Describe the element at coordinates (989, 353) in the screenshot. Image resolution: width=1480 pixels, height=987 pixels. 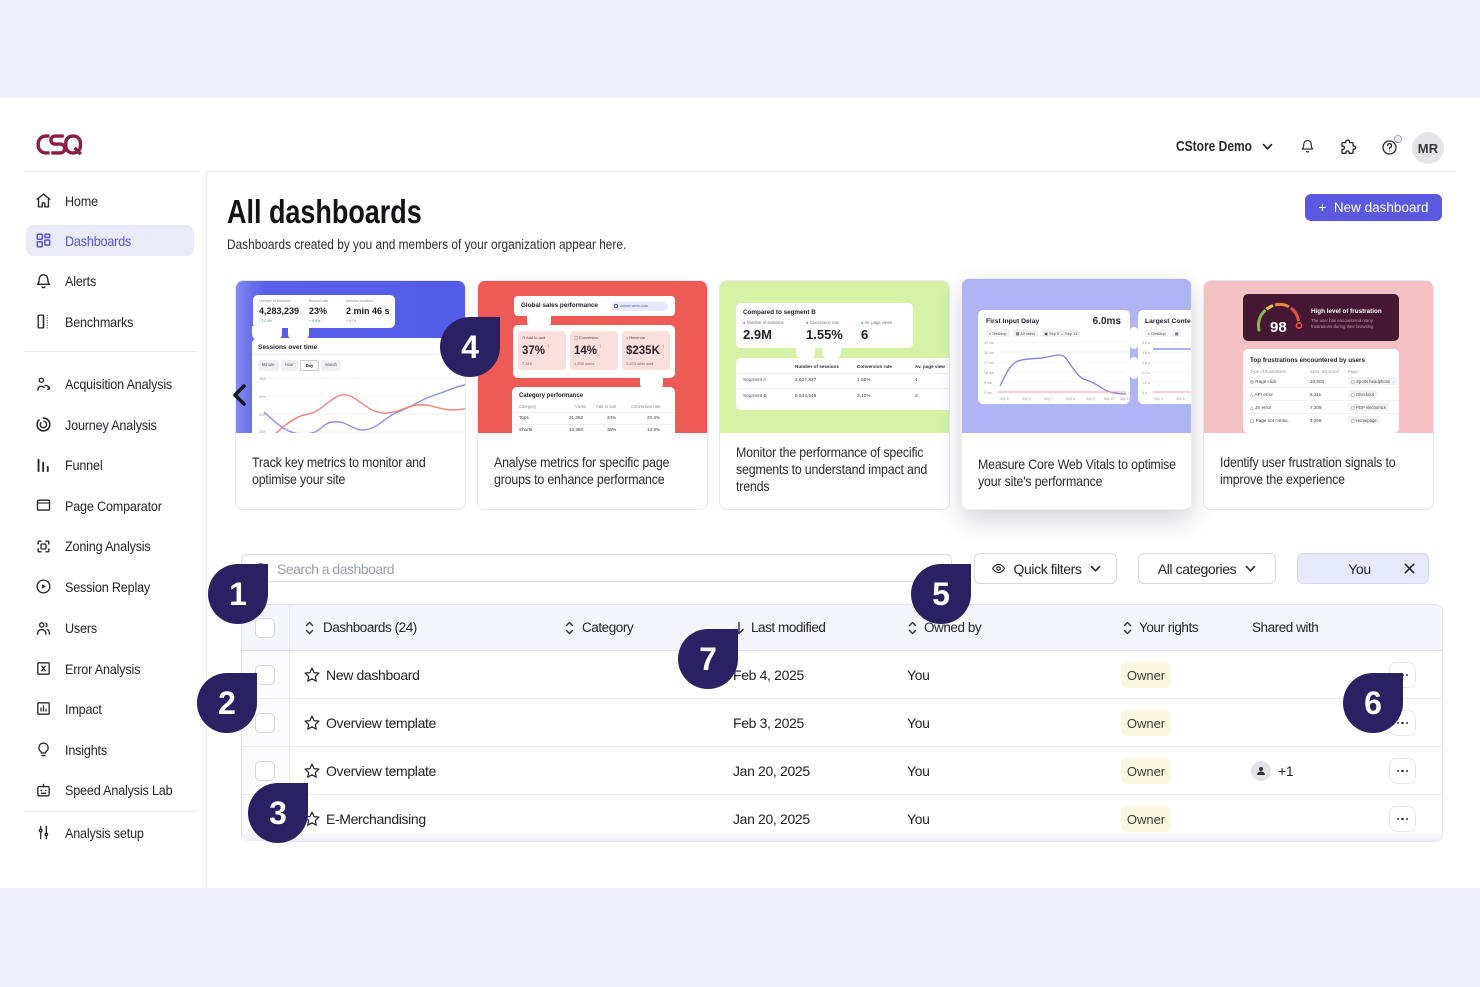
I see `svg-text: 36 ms` at that location.